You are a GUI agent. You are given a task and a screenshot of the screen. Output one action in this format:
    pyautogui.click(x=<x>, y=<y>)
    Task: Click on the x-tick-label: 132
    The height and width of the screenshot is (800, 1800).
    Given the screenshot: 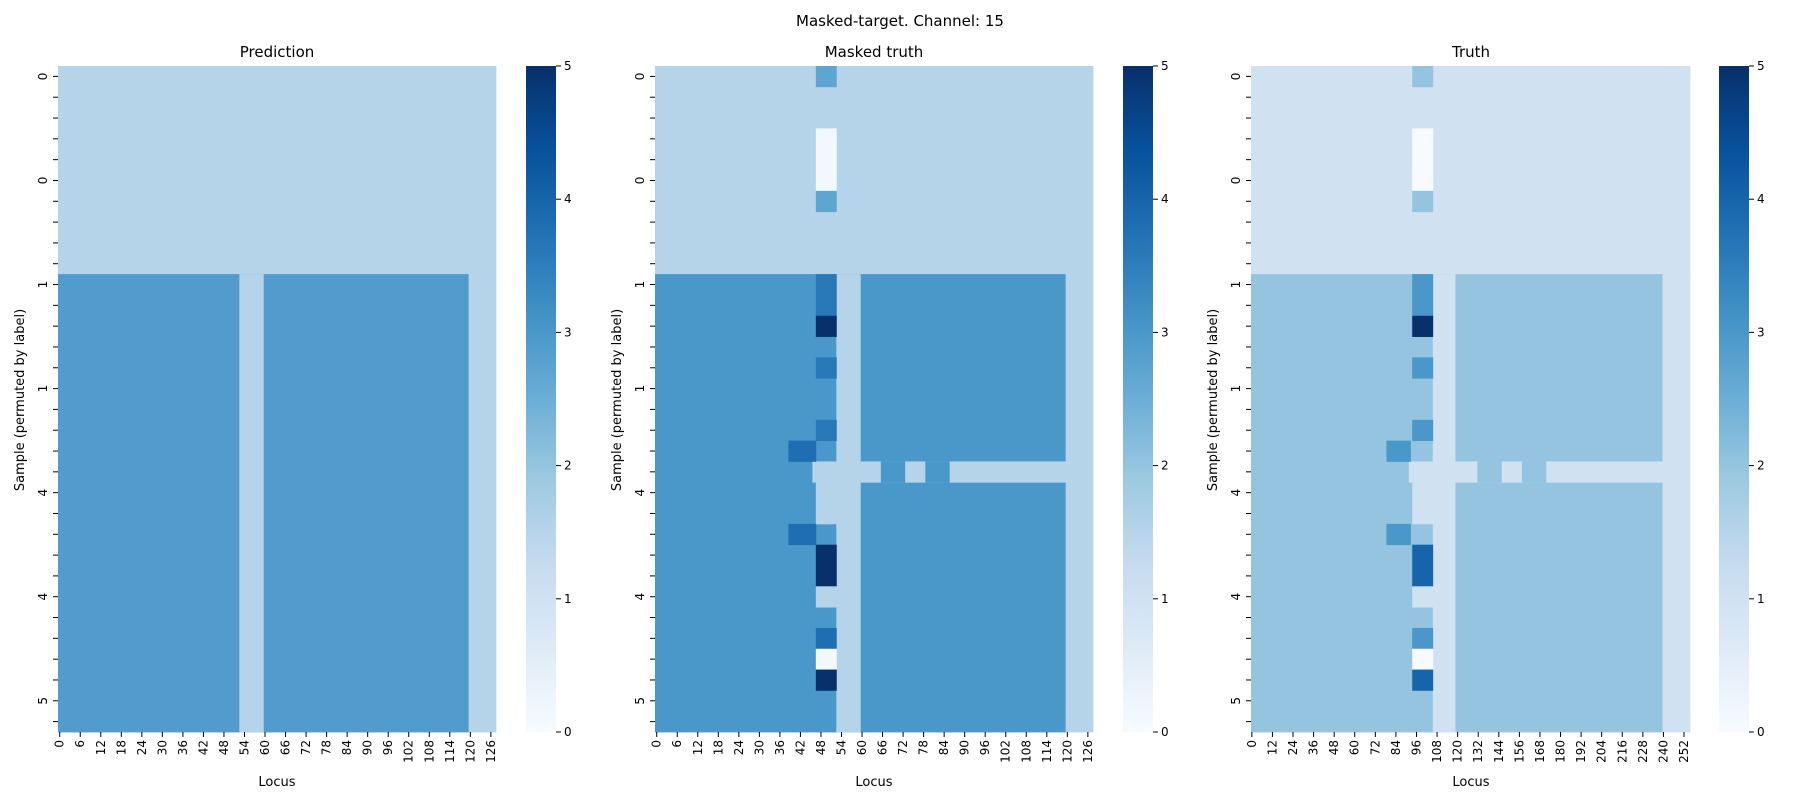 What is the action you would take?
    pyautogui.click(x=1478, y=751)
    